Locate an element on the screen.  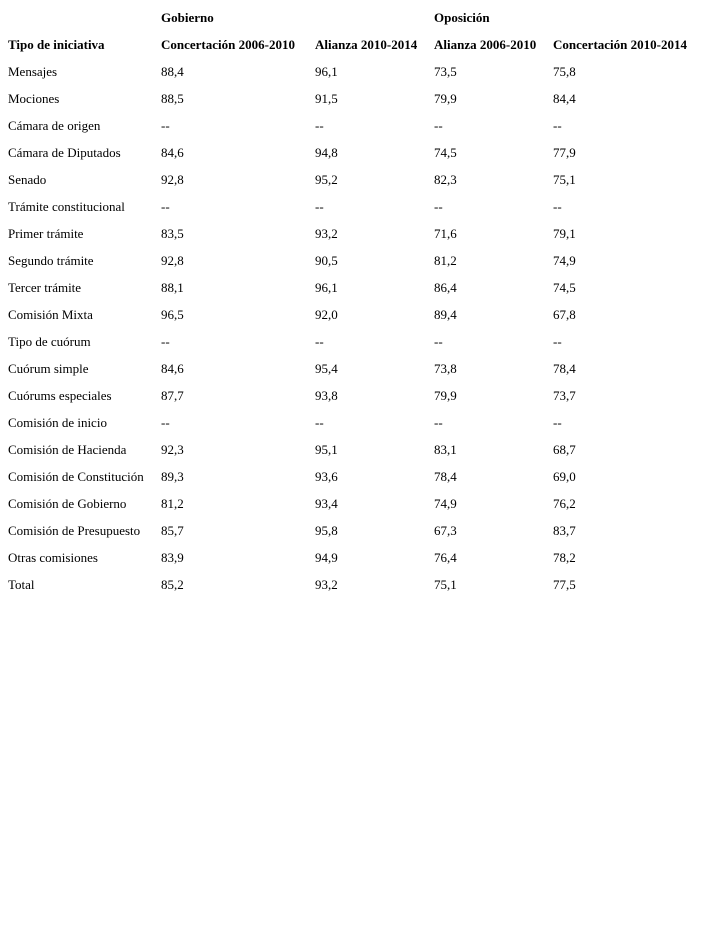
table-row: Cámara de origen -- -- -- -- is located at coordinates (355, 125).